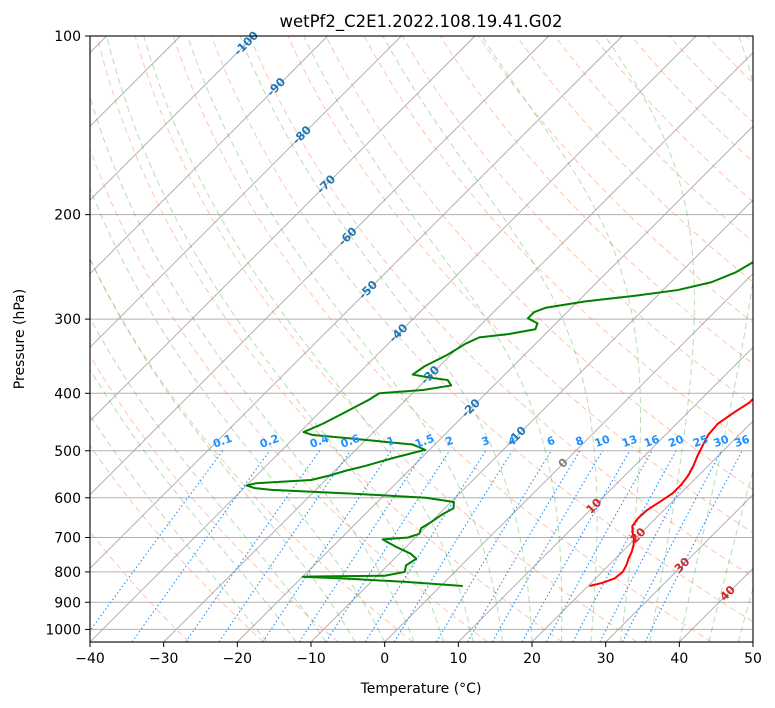 This screenshot has width=775, height=708. Describe the element at coordinates (470, 408) in the screenshot. I see `isotherm-label: -20` at that location.